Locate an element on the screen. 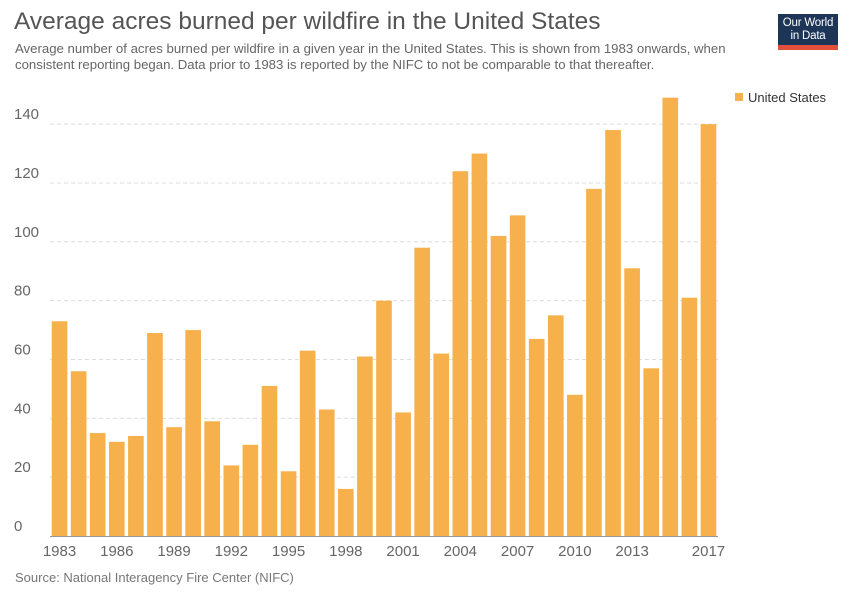  y-tick-label: 120 is located at coordinates (26, 173).